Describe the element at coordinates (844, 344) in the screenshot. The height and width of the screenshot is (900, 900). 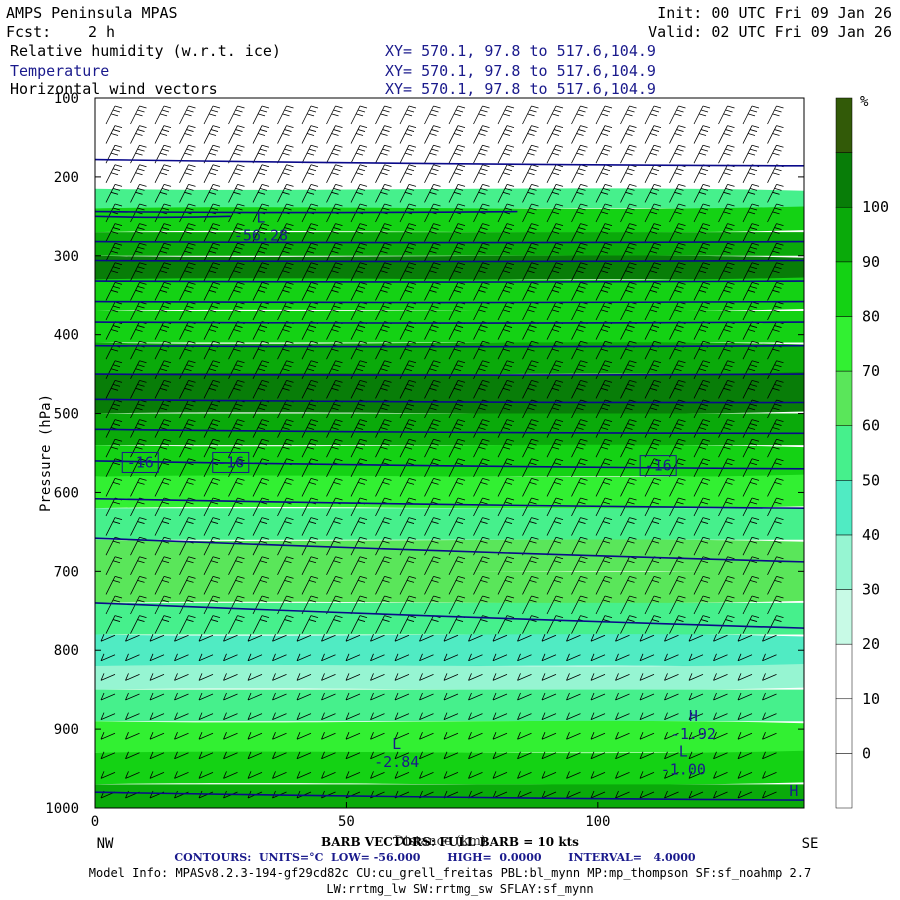
I see `colorbar-segment` at that location.